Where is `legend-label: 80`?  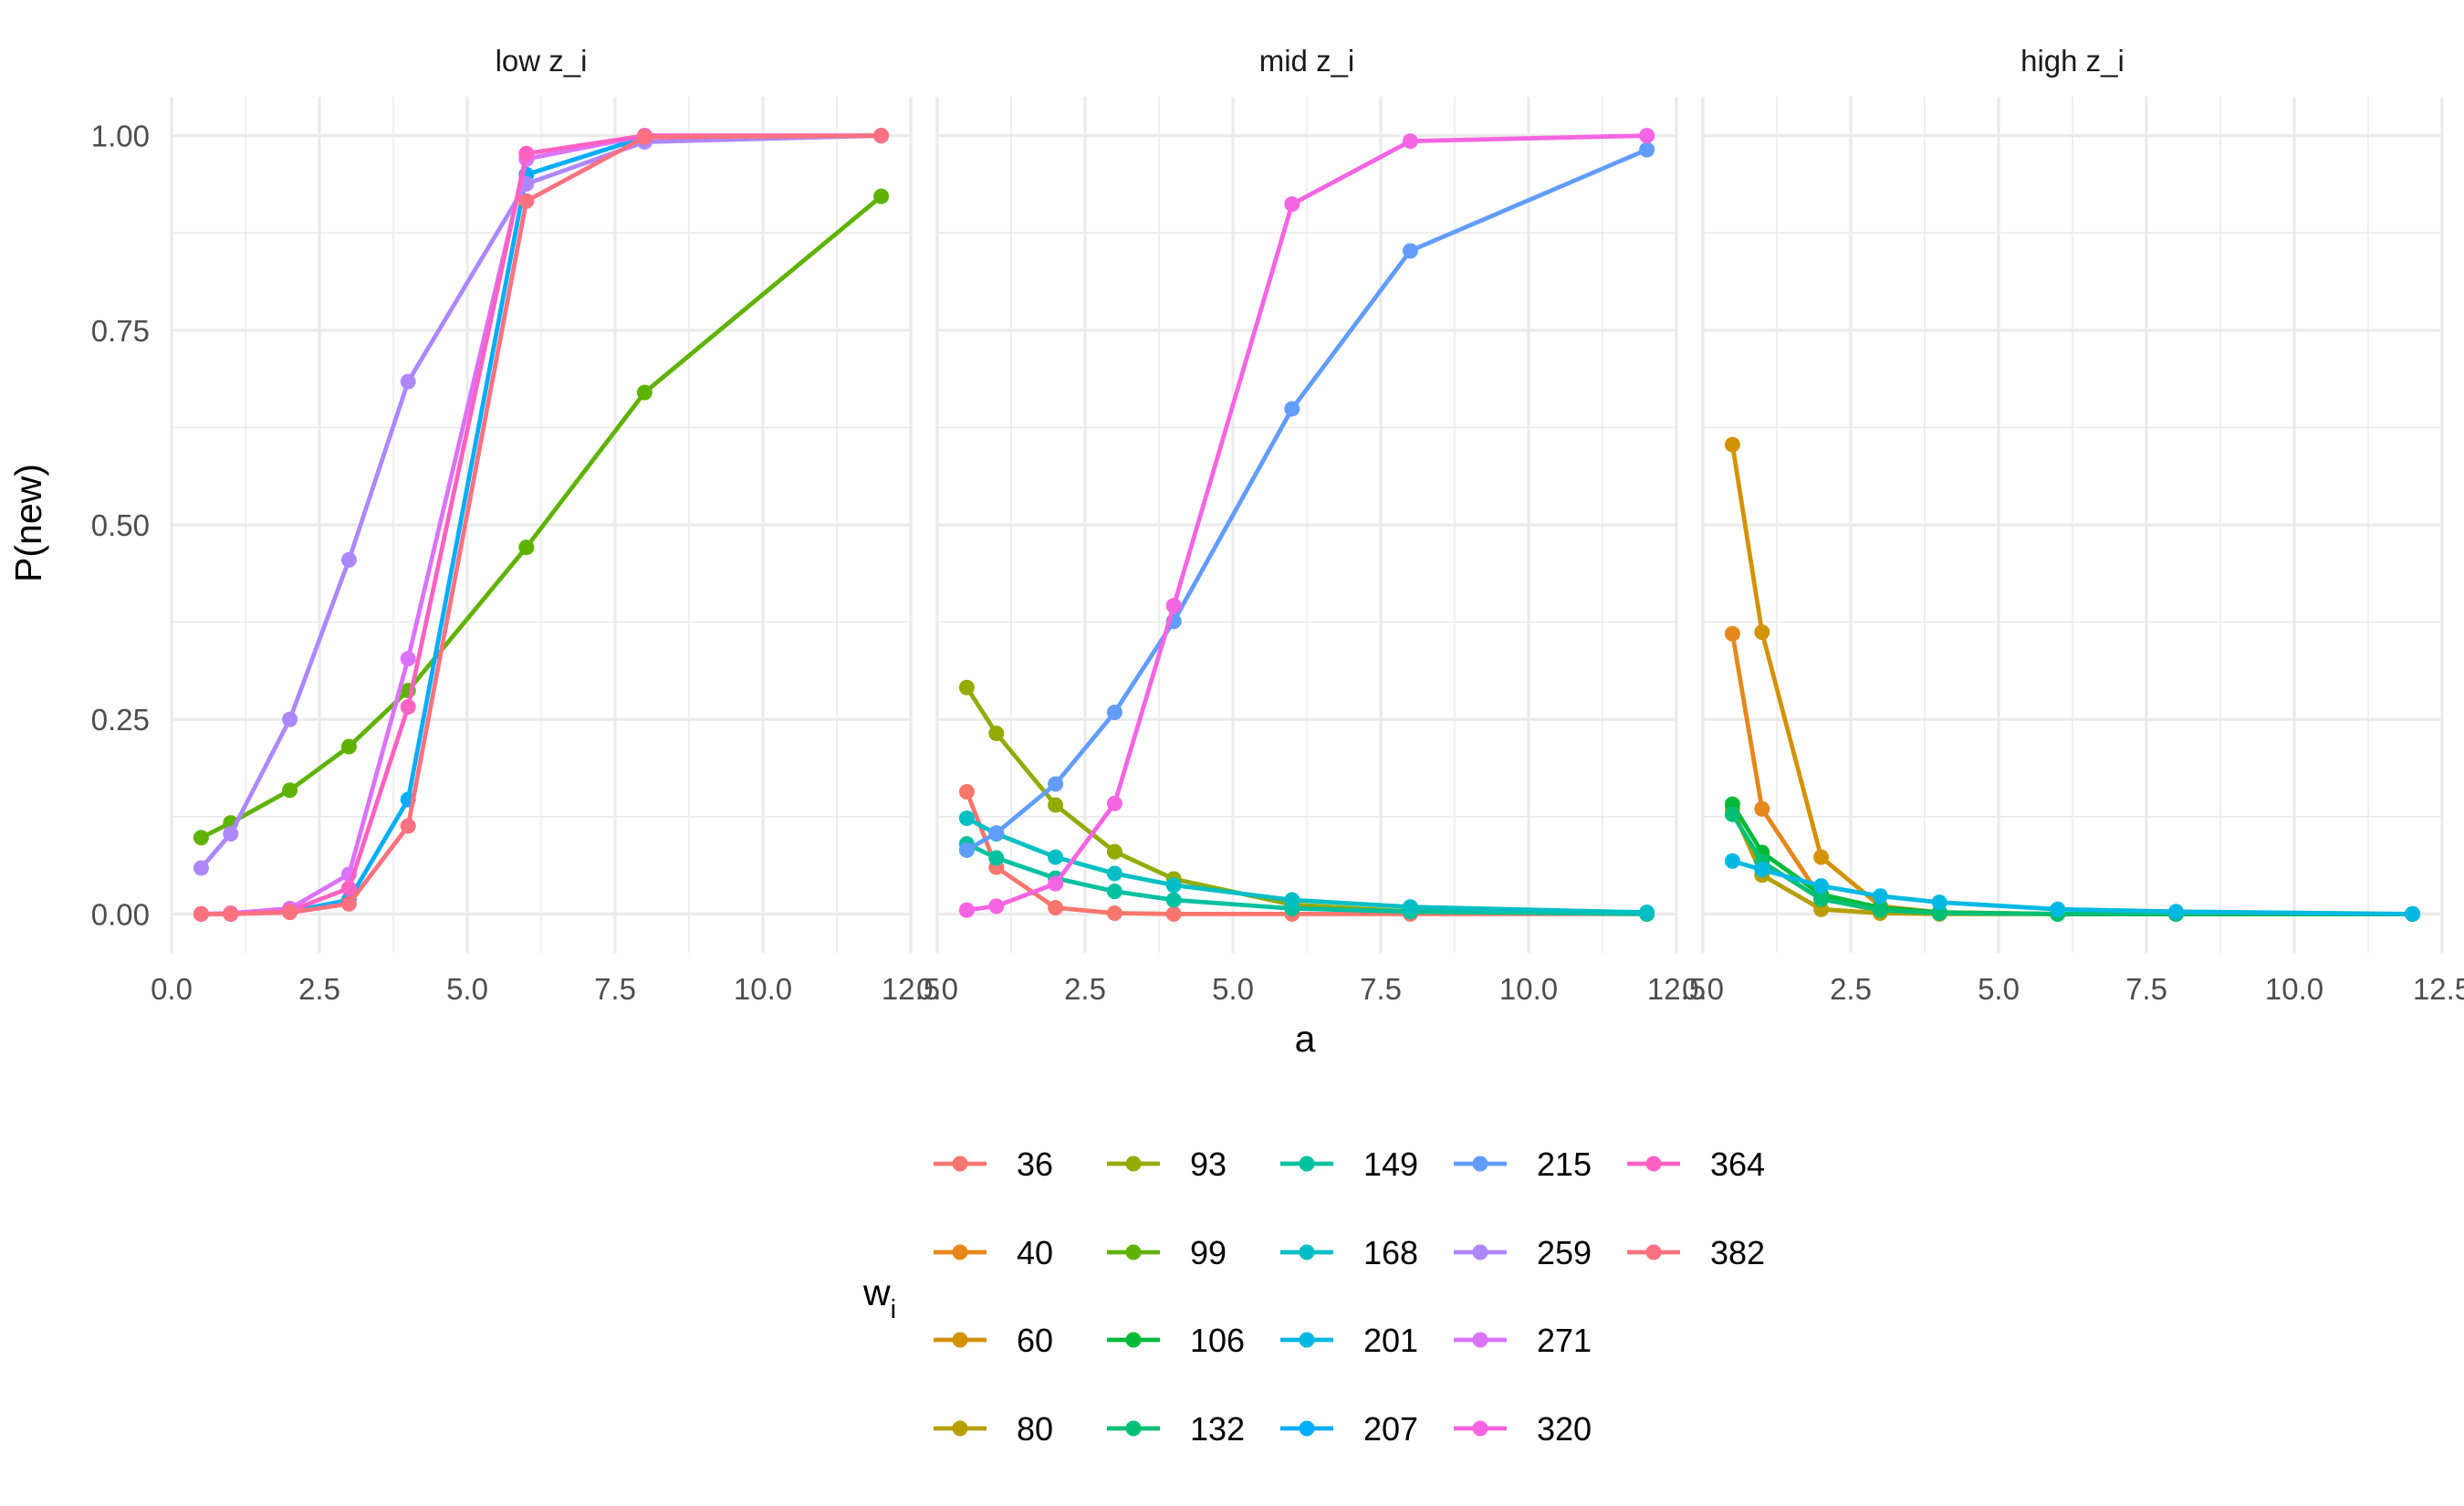
legend-label: 80 is located at coordinates (1035, 1429).